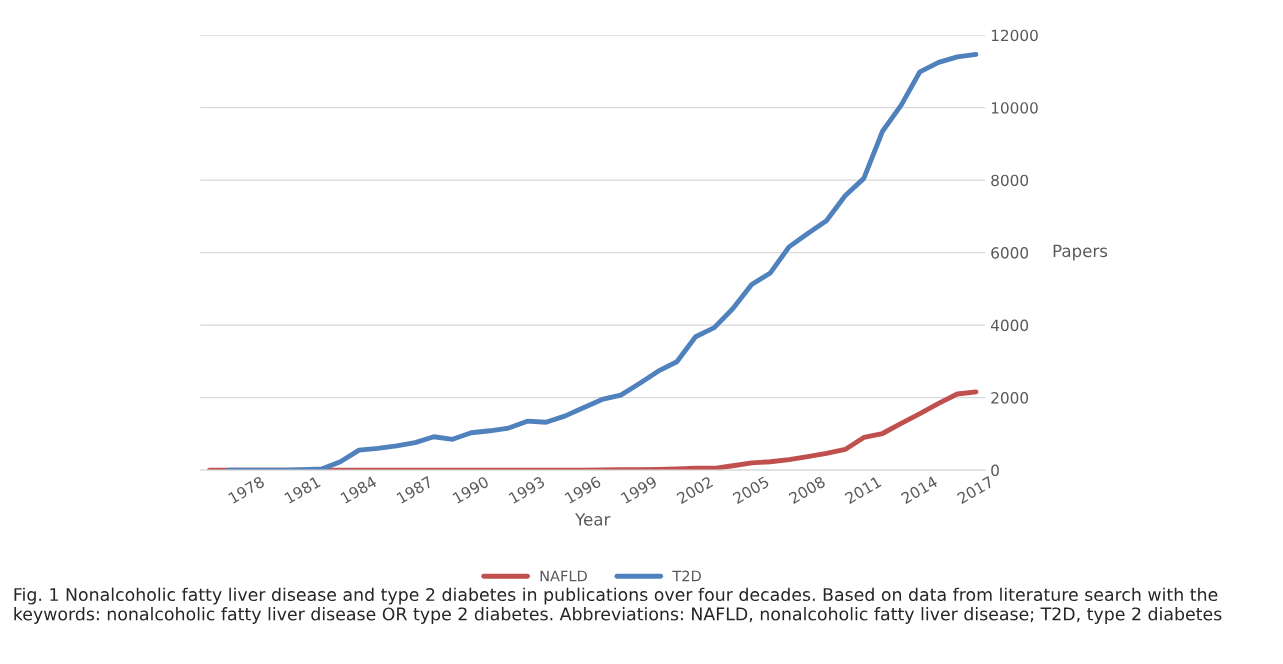 The width and height of the screenshot is (1283, 664). I want to click on caption: Fig. 1 Nonalcoholic fatty liver disease and type 2 diabetes in publications over four decades. Based on data from literature search with the keywords: nonalcoholic fatty liver disease OR type 2 diabetes. Abbreviations: NAFLD, nonalcoholic fatty liver disease; T2D, type 2 diabetes, so click(618, 605).